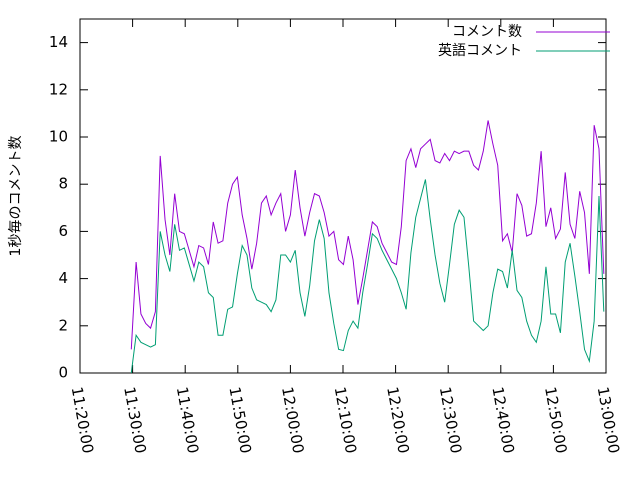  What do you see at coordinates (63, 373) in the screenshot?
I see `y-tick-label: 0` at bounding box center [63, 373].